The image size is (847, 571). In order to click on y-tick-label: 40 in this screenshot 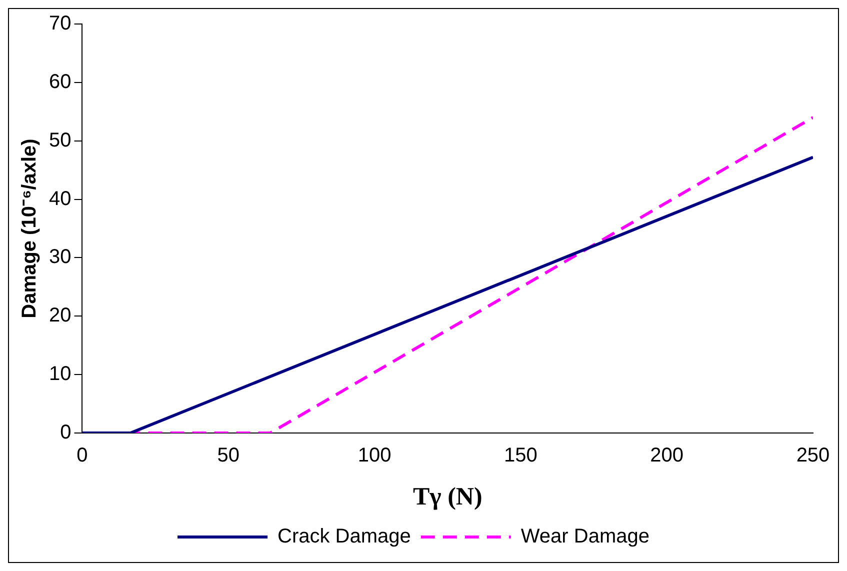, I will do `click(60, 199)`.